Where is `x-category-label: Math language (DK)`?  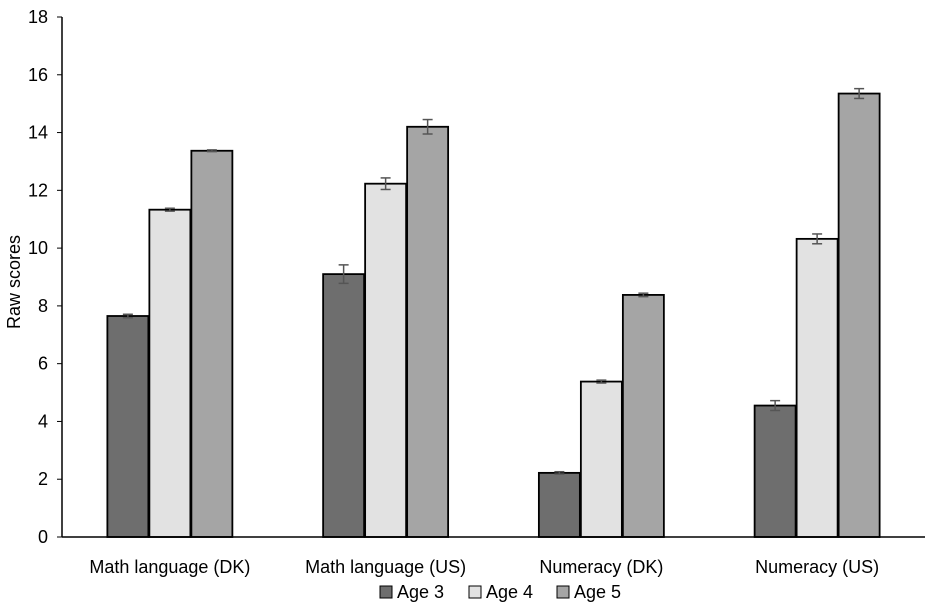 x-category-label: Math language (DK) is located at coordinates (169, 567).